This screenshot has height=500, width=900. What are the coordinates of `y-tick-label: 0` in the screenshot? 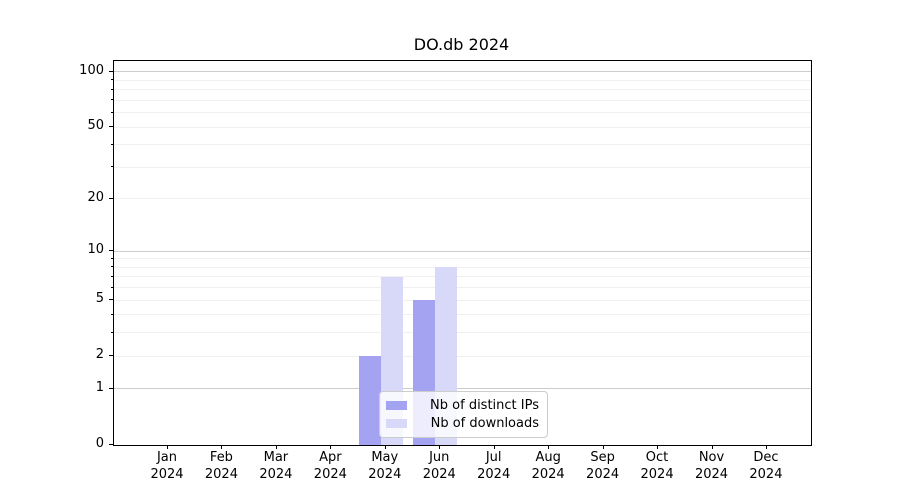 It's located at (99, 443).